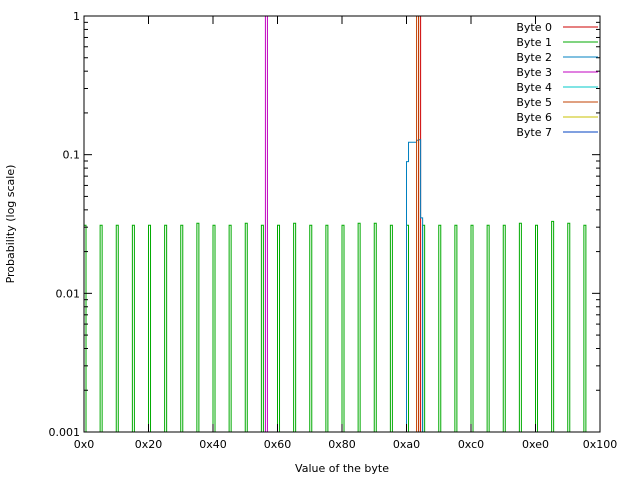 The image size is (640, 480). Describe the element at coordinates (534, 132) in the screenshot. I see `legend-label: Byte 7` at that location.